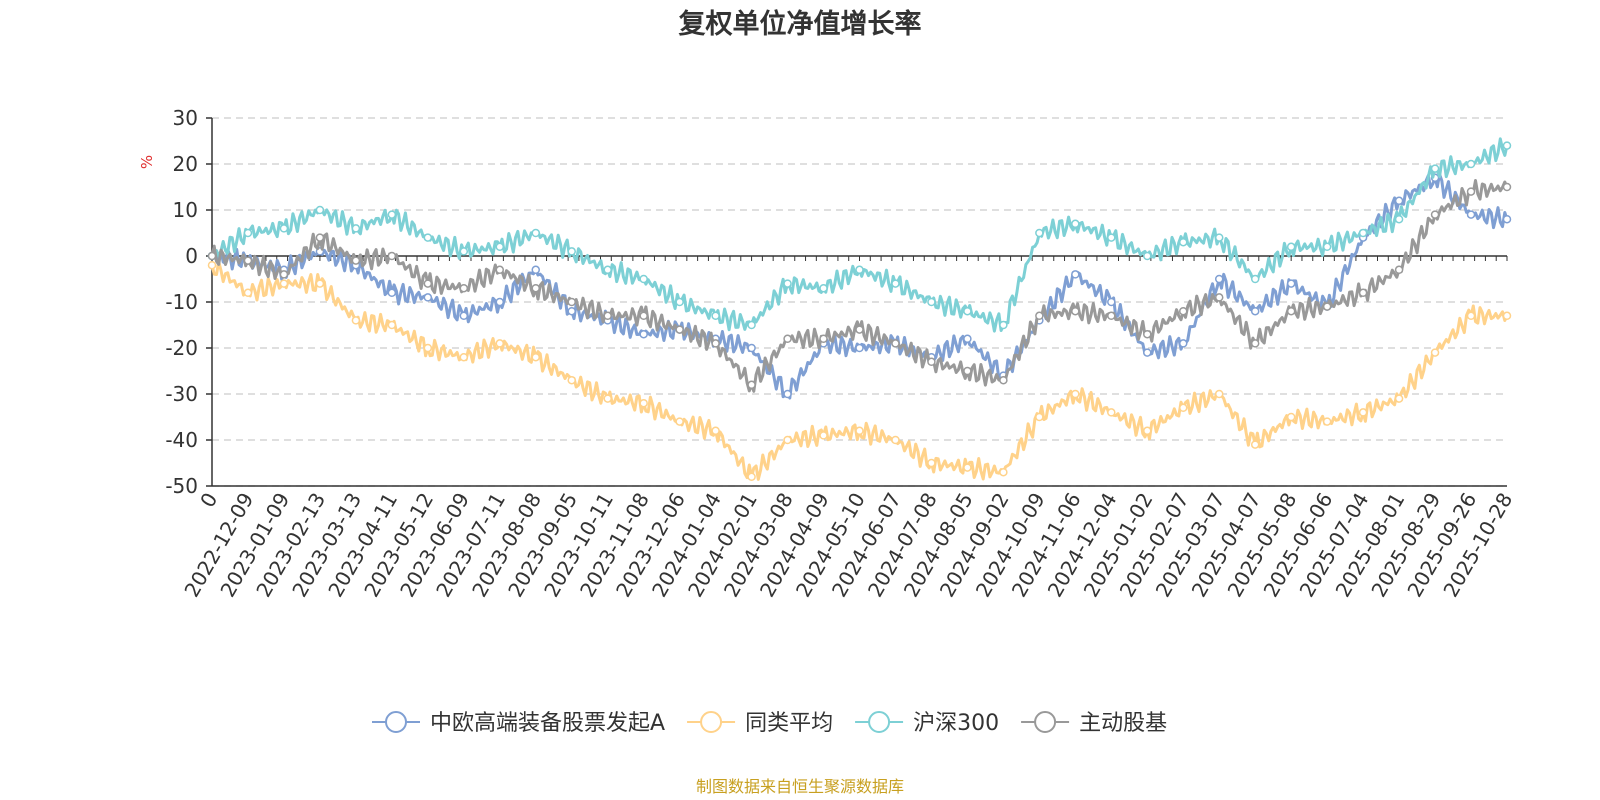 The height and width of the screenshot is (800, 1600). I want to click on legend-item-2: 沪深300, so click(927, 723).